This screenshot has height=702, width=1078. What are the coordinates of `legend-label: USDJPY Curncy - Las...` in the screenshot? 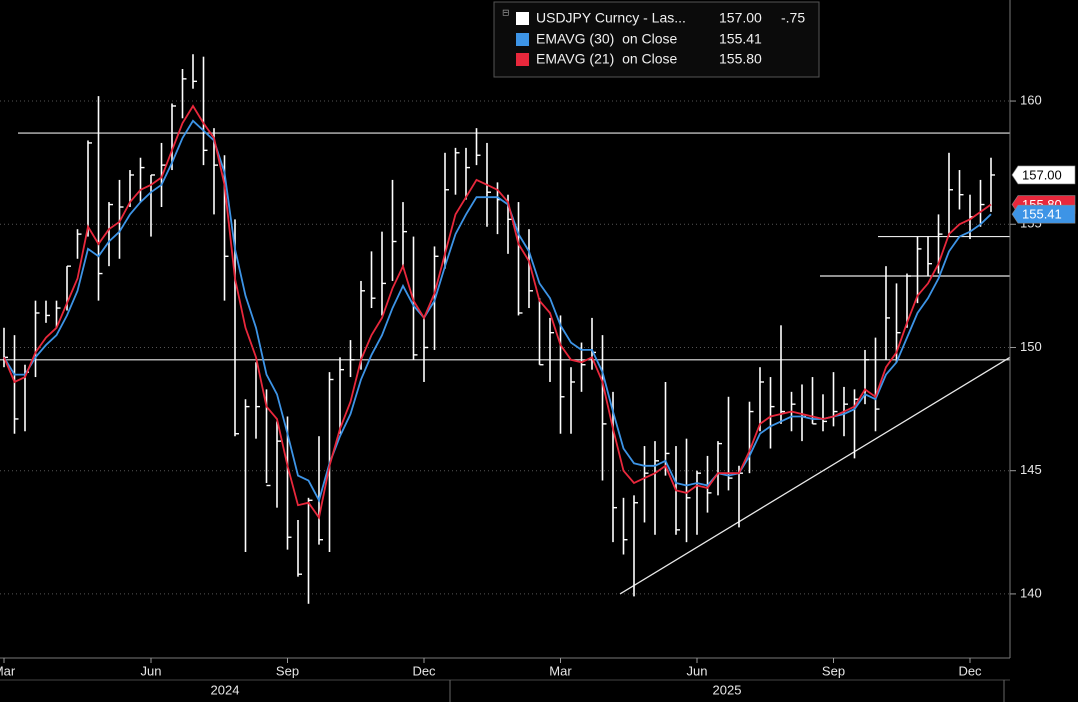 It's located at (611, 18).